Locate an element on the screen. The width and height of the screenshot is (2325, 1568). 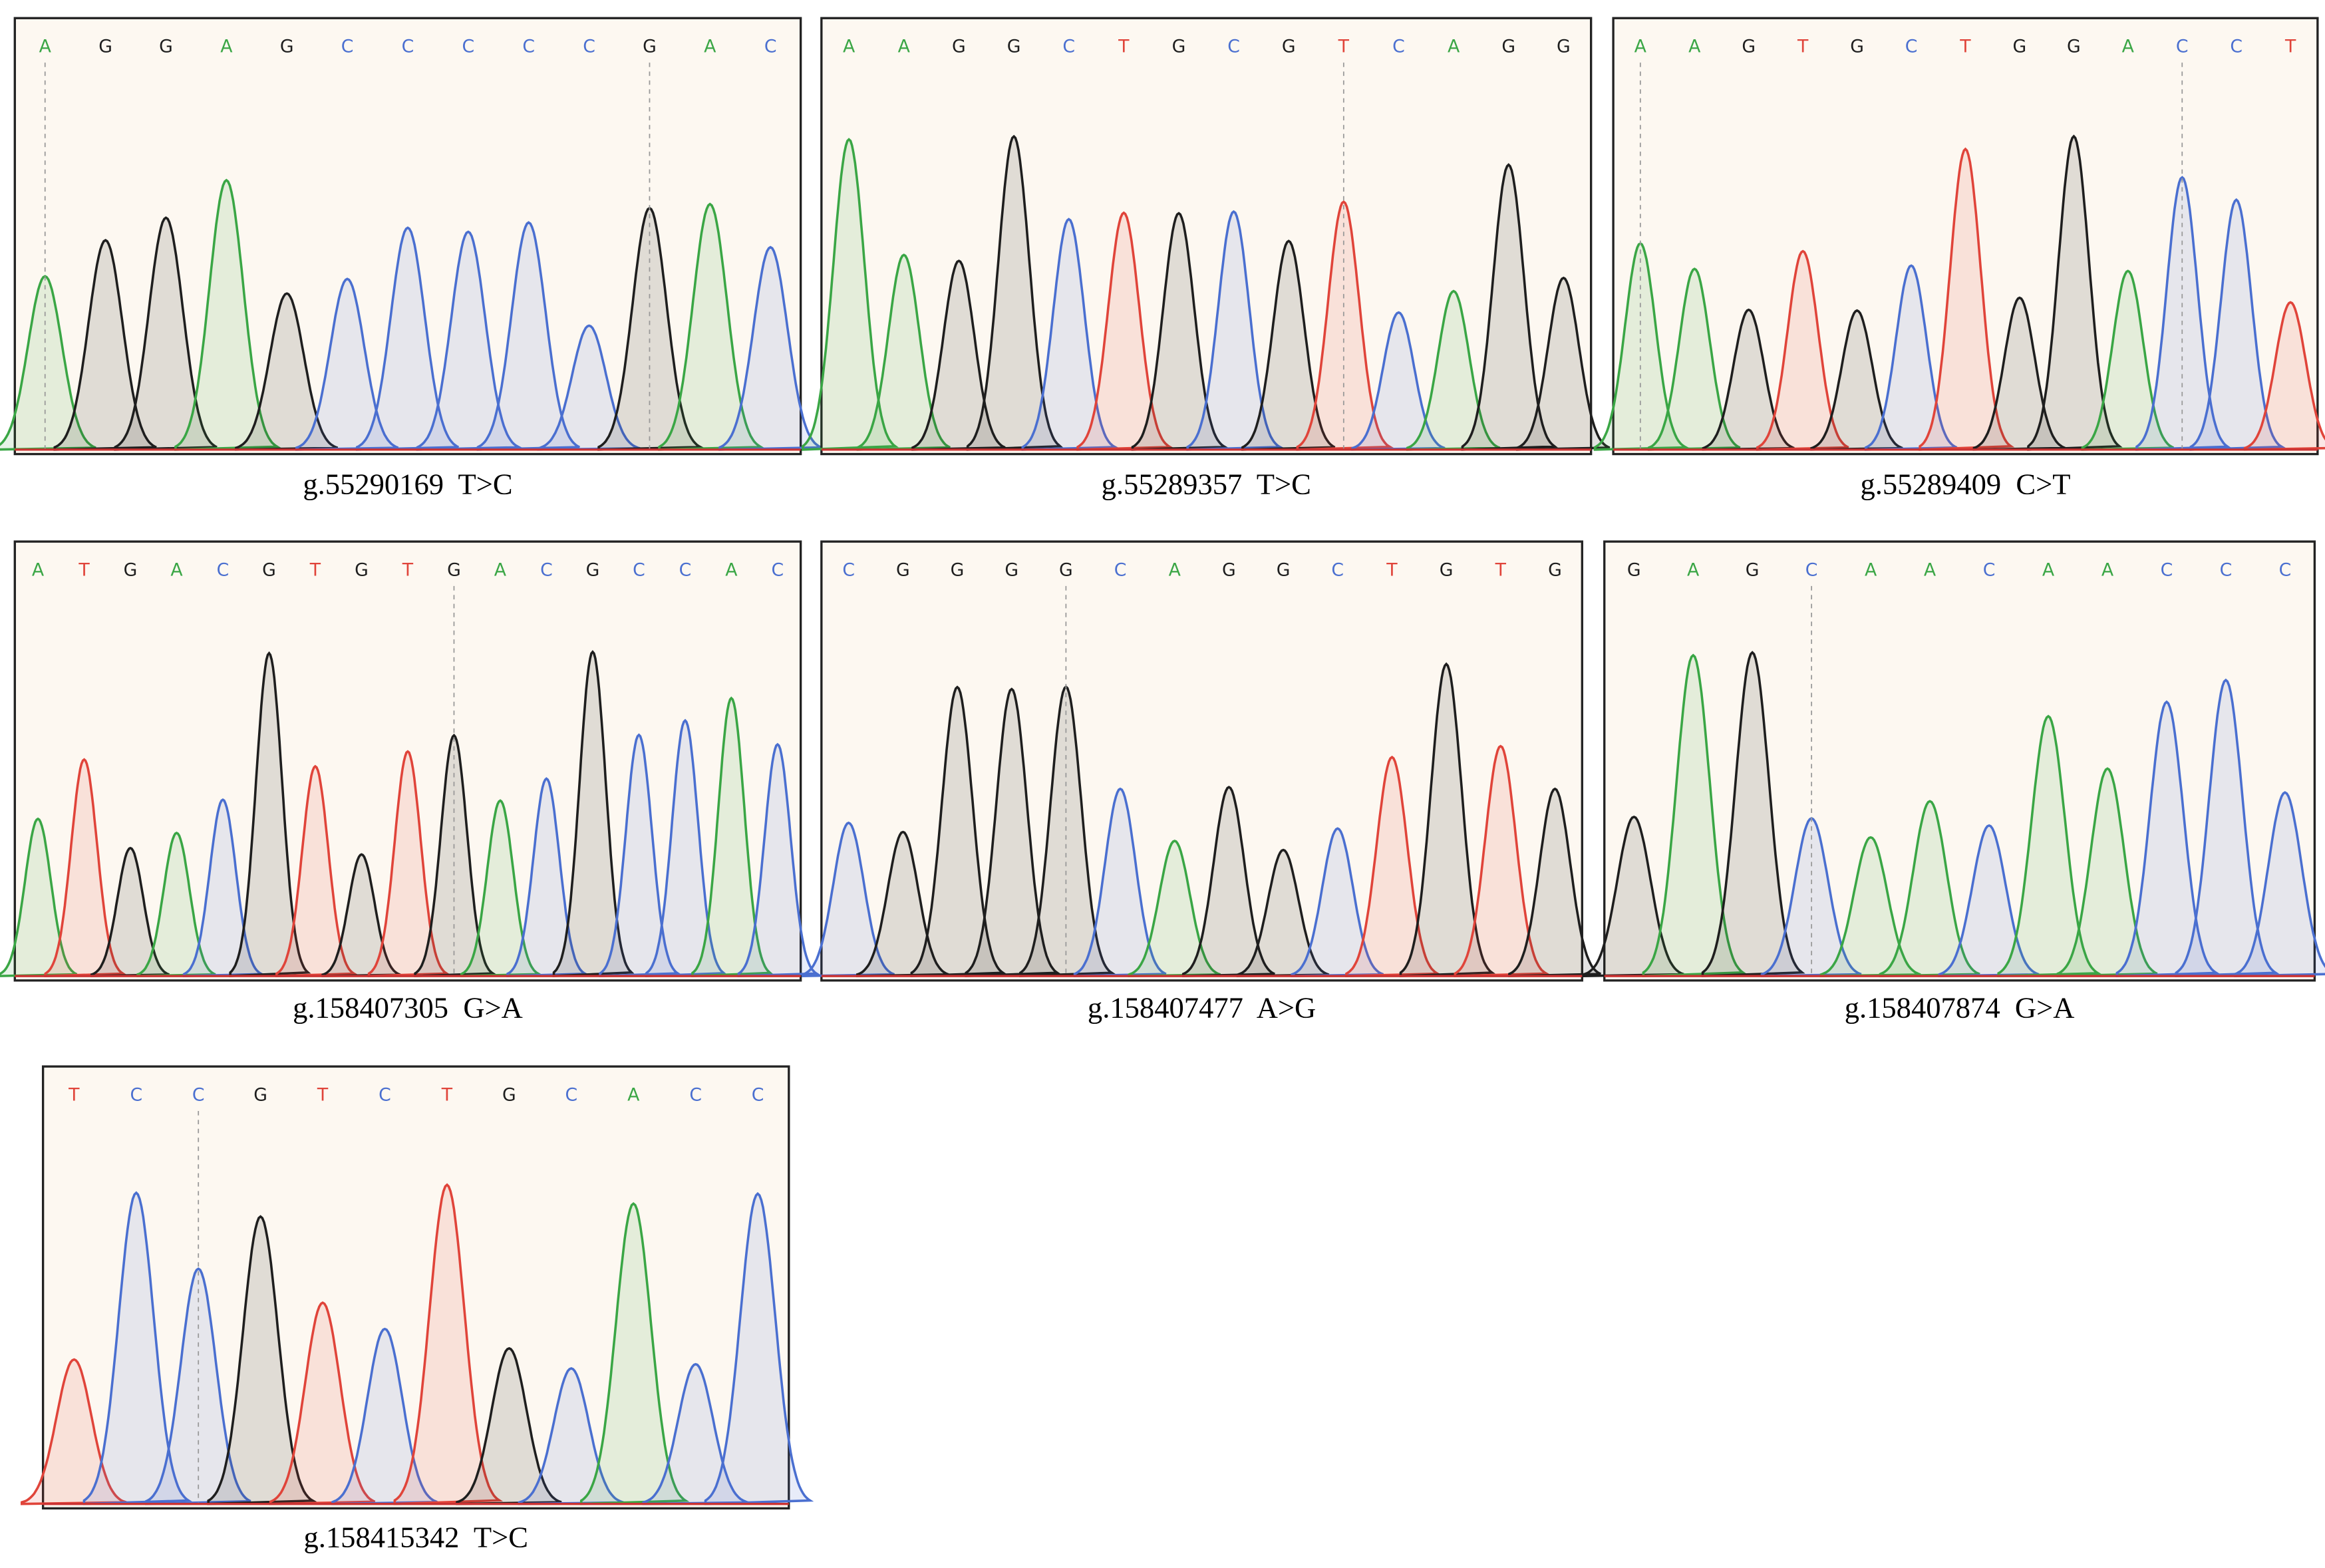
chromatogram-panel: A G G A G C C C C C G A Cg.55290169 T>C is located at coordinates (411, 259).